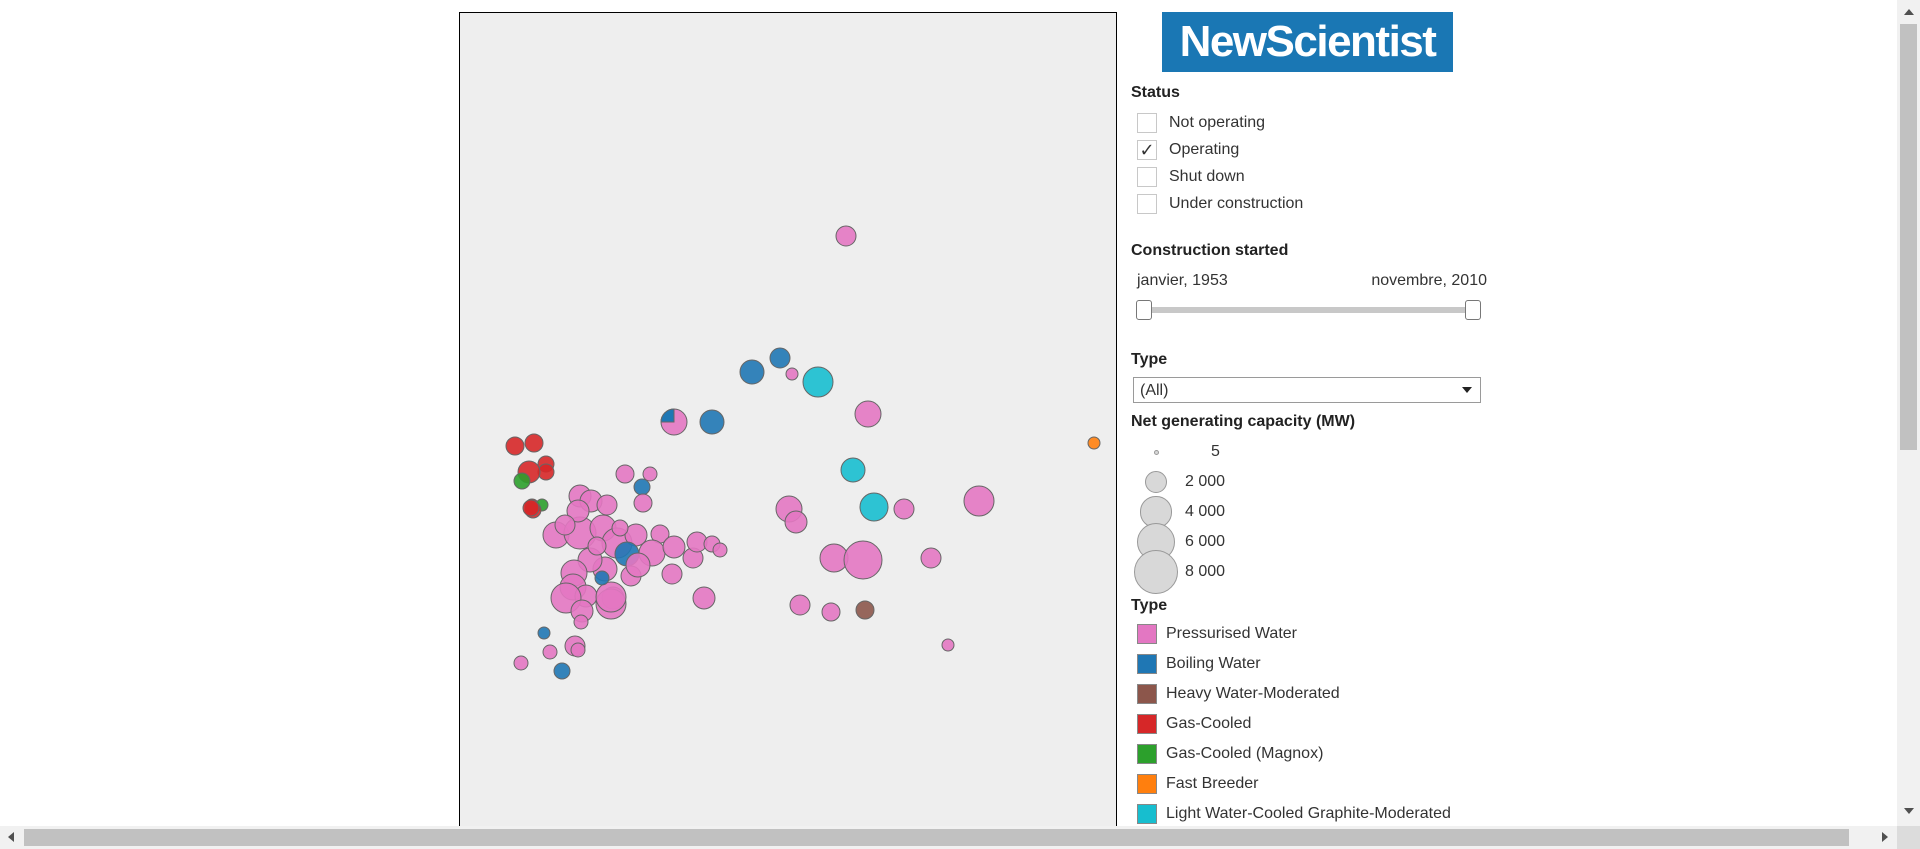 This screenshot has height=849, width=1920. I want to click on capacity-size-label: 8 000, so click(1205, 571).